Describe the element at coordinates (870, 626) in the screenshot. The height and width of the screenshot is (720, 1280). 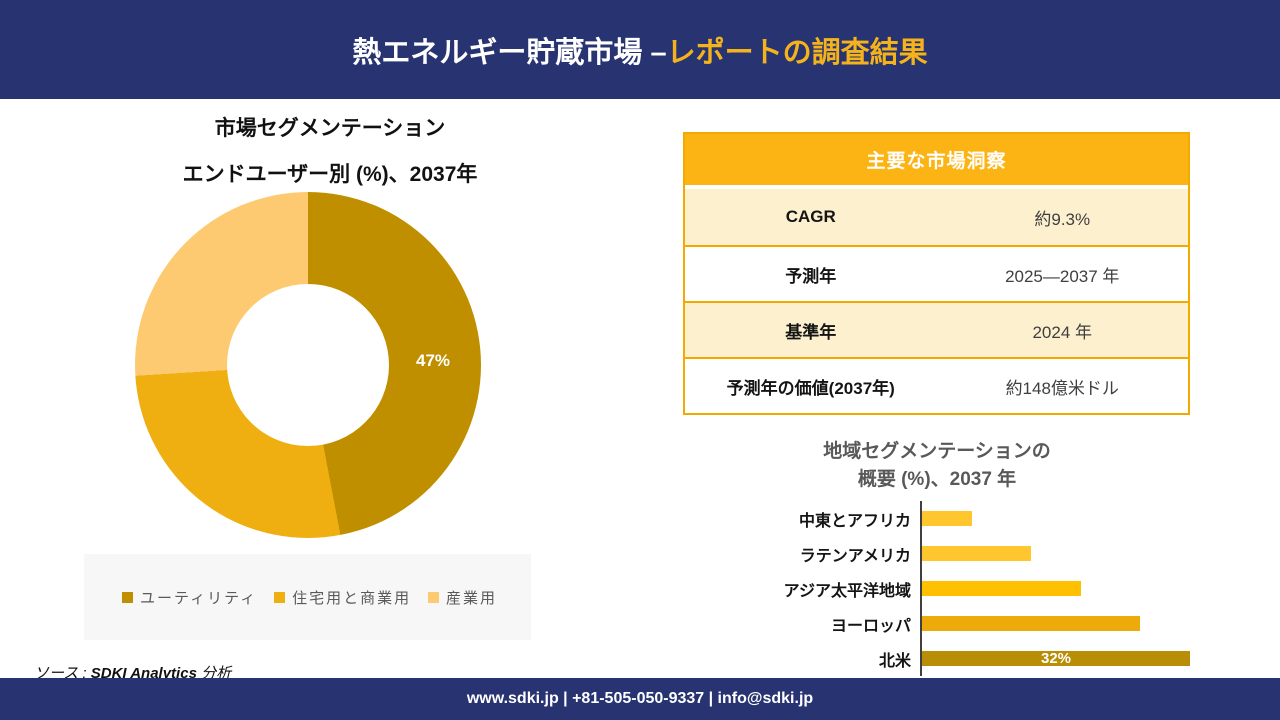
I see `bar-label-europe: ヨーロッパ` at that location.